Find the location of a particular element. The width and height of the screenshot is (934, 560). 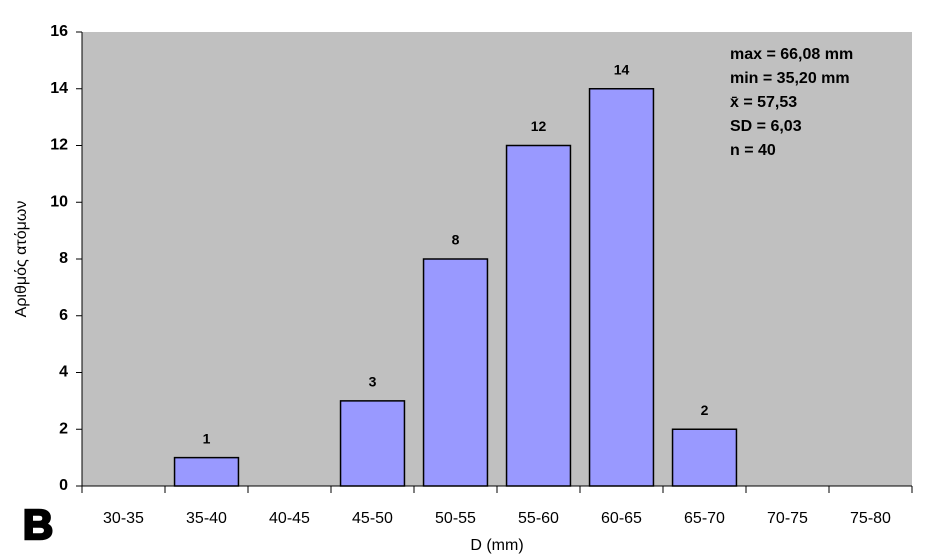

y-tick-label: 2 is located at coordinates (63, 428).